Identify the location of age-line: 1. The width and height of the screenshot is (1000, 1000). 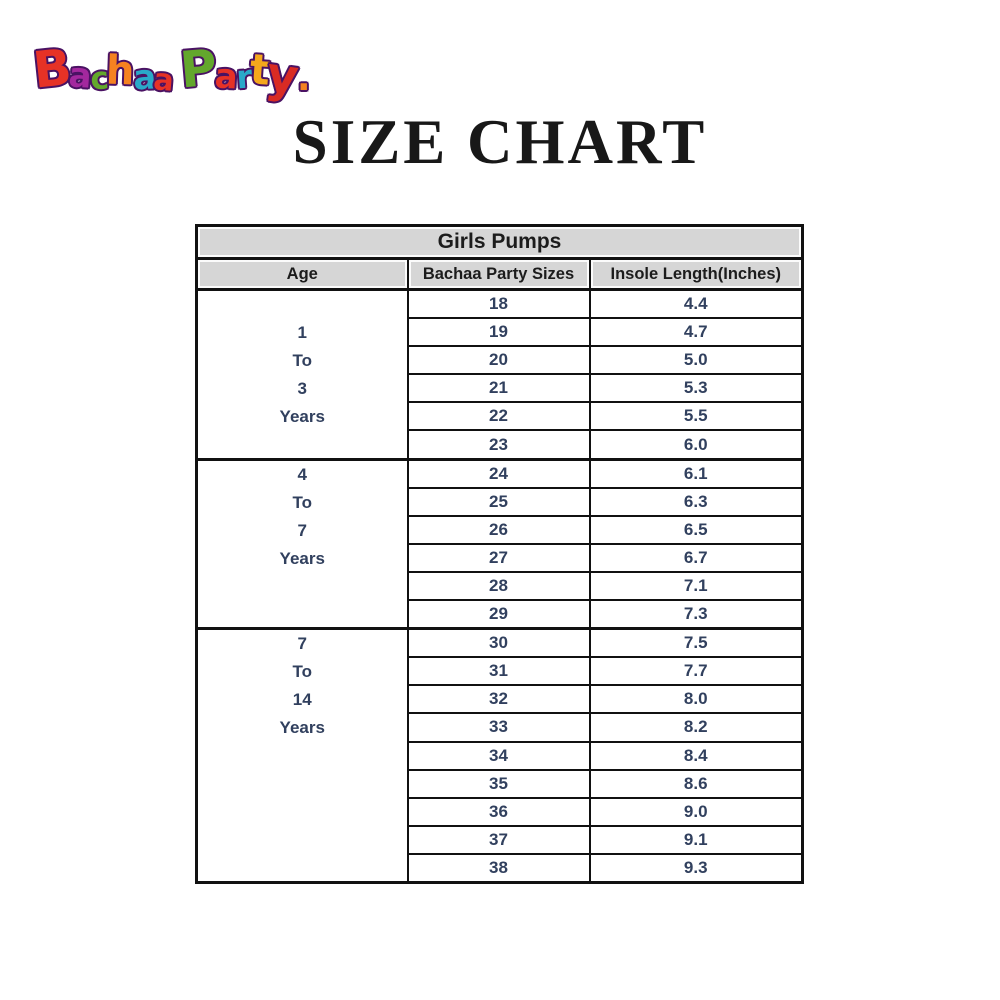
(302, 332).